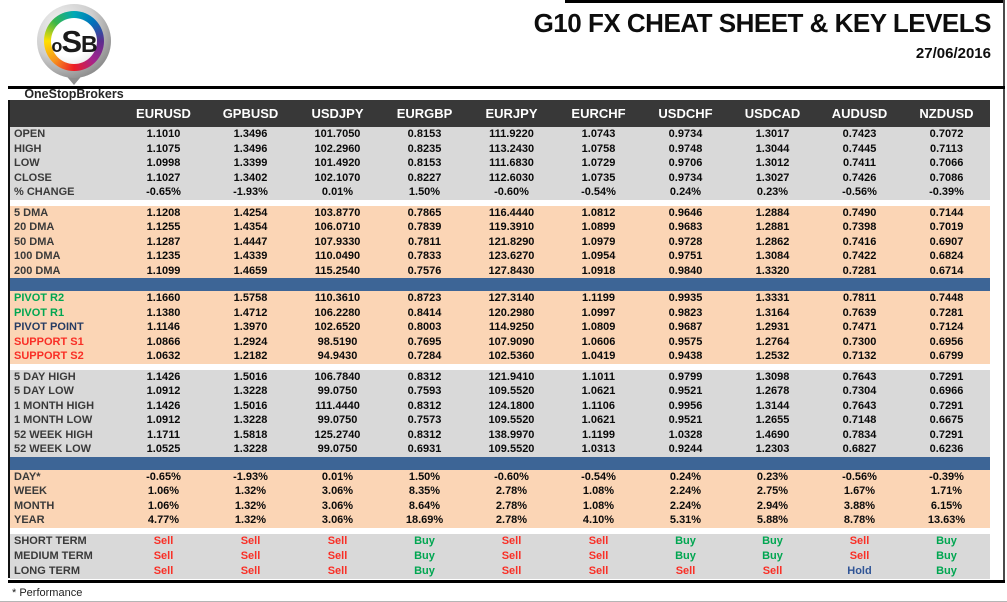  Describe the element at coordinates (859, 256) in the screenshot. I see `value-cell: 0.7422` at that location.